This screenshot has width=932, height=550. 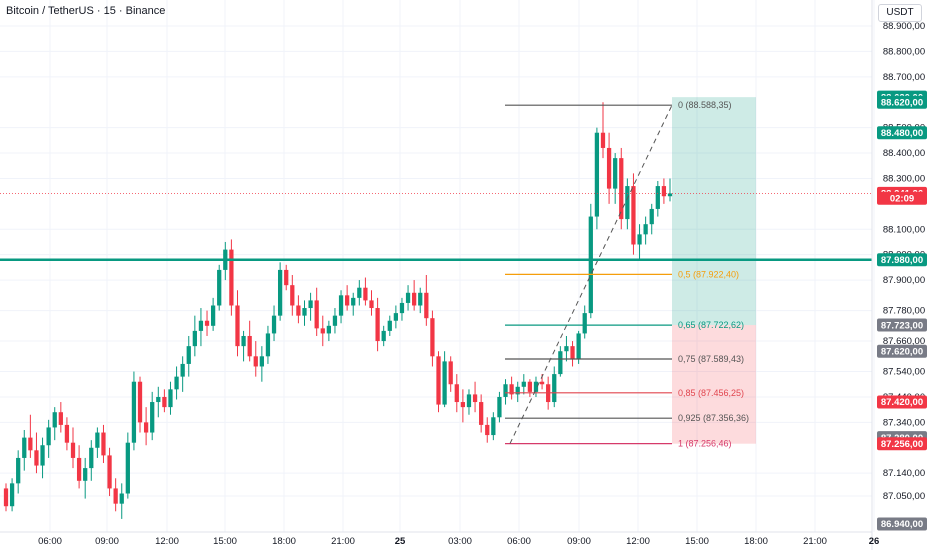 I want to click on y-tick-label: 88.800,00, so click(x=904, y=51).